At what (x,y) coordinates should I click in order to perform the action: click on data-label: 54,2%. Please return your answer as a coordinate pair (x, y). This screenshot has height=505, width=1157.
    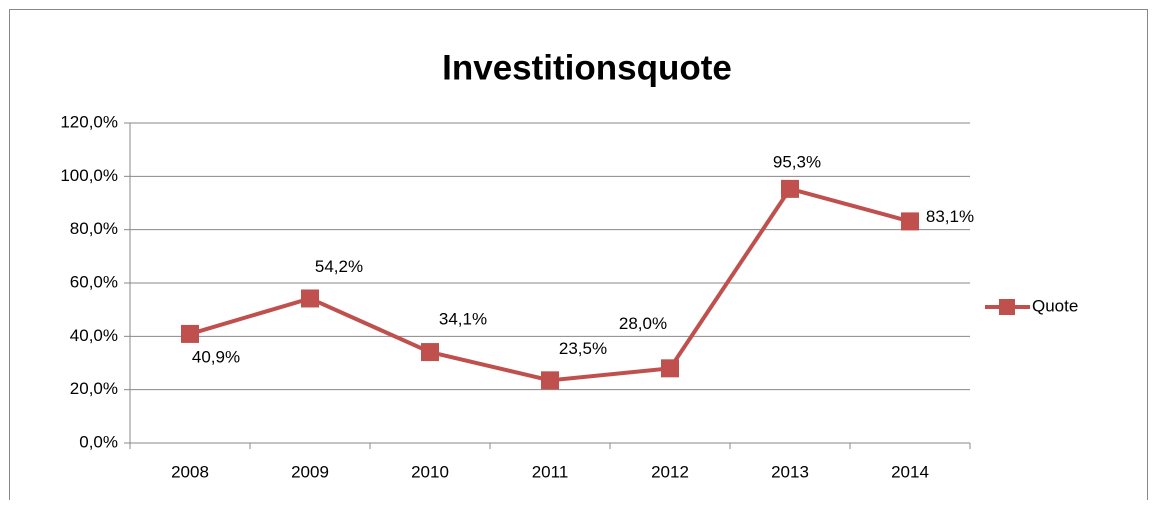
    Looking at the image, I should click on (339, 266).